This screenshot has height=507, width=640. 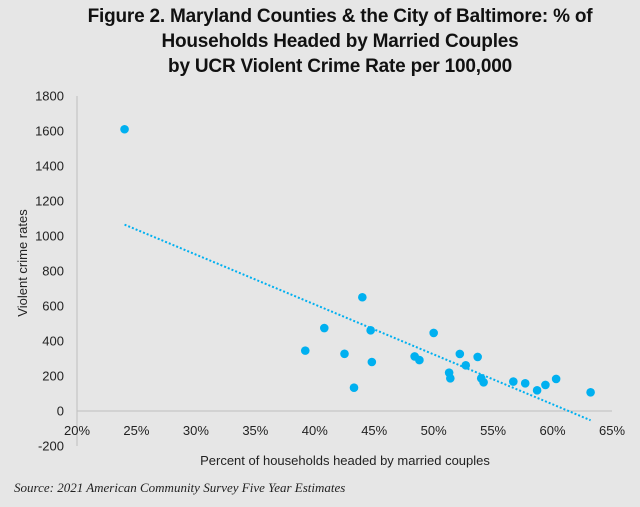 I want to click on y-tick-label: -200, so click(x=51, y=446).